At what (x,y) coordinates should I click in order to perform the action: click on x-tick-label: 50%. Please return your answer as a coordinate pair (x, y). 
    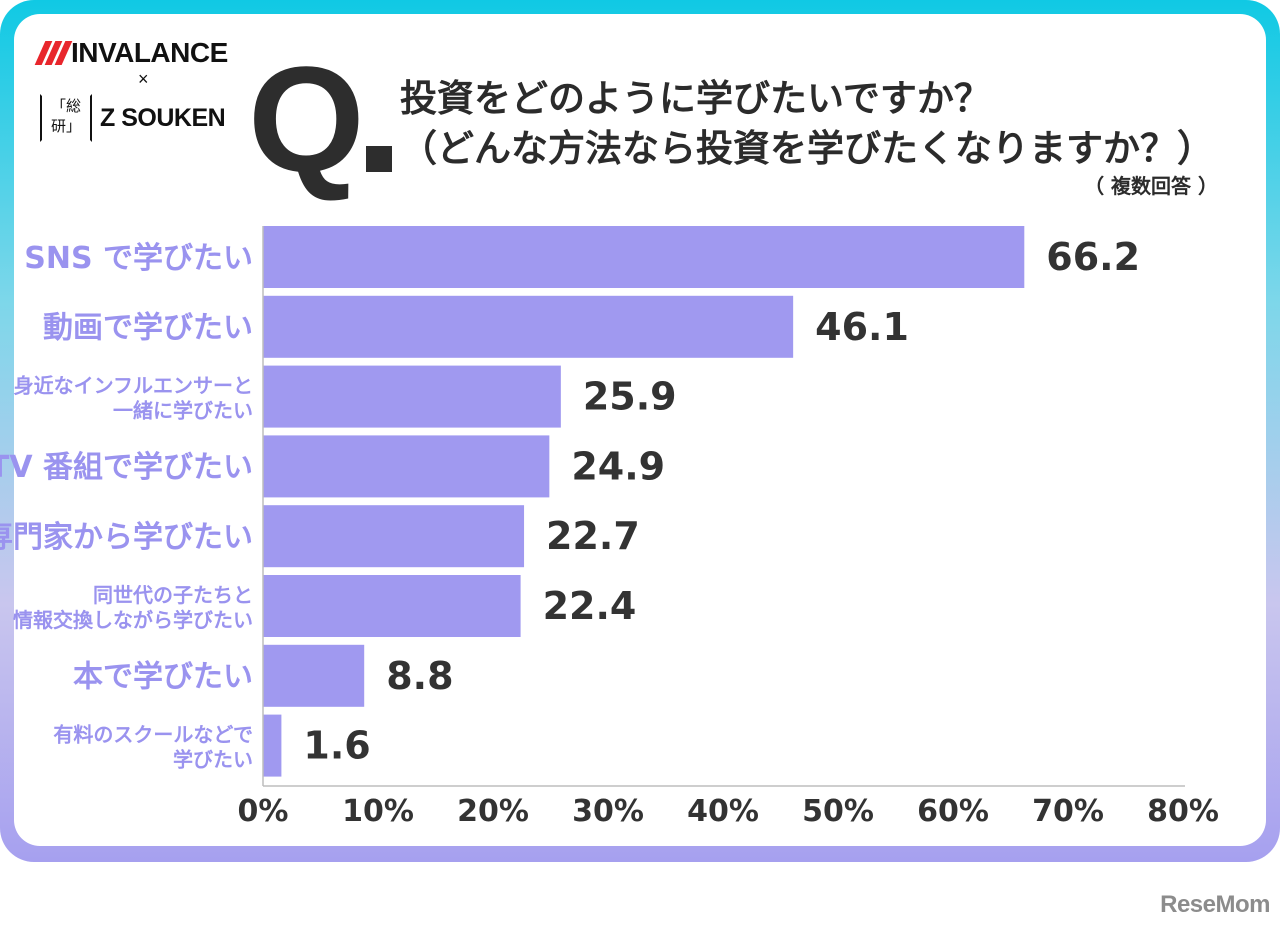
    Looking at the image, I should click on (838, 811).